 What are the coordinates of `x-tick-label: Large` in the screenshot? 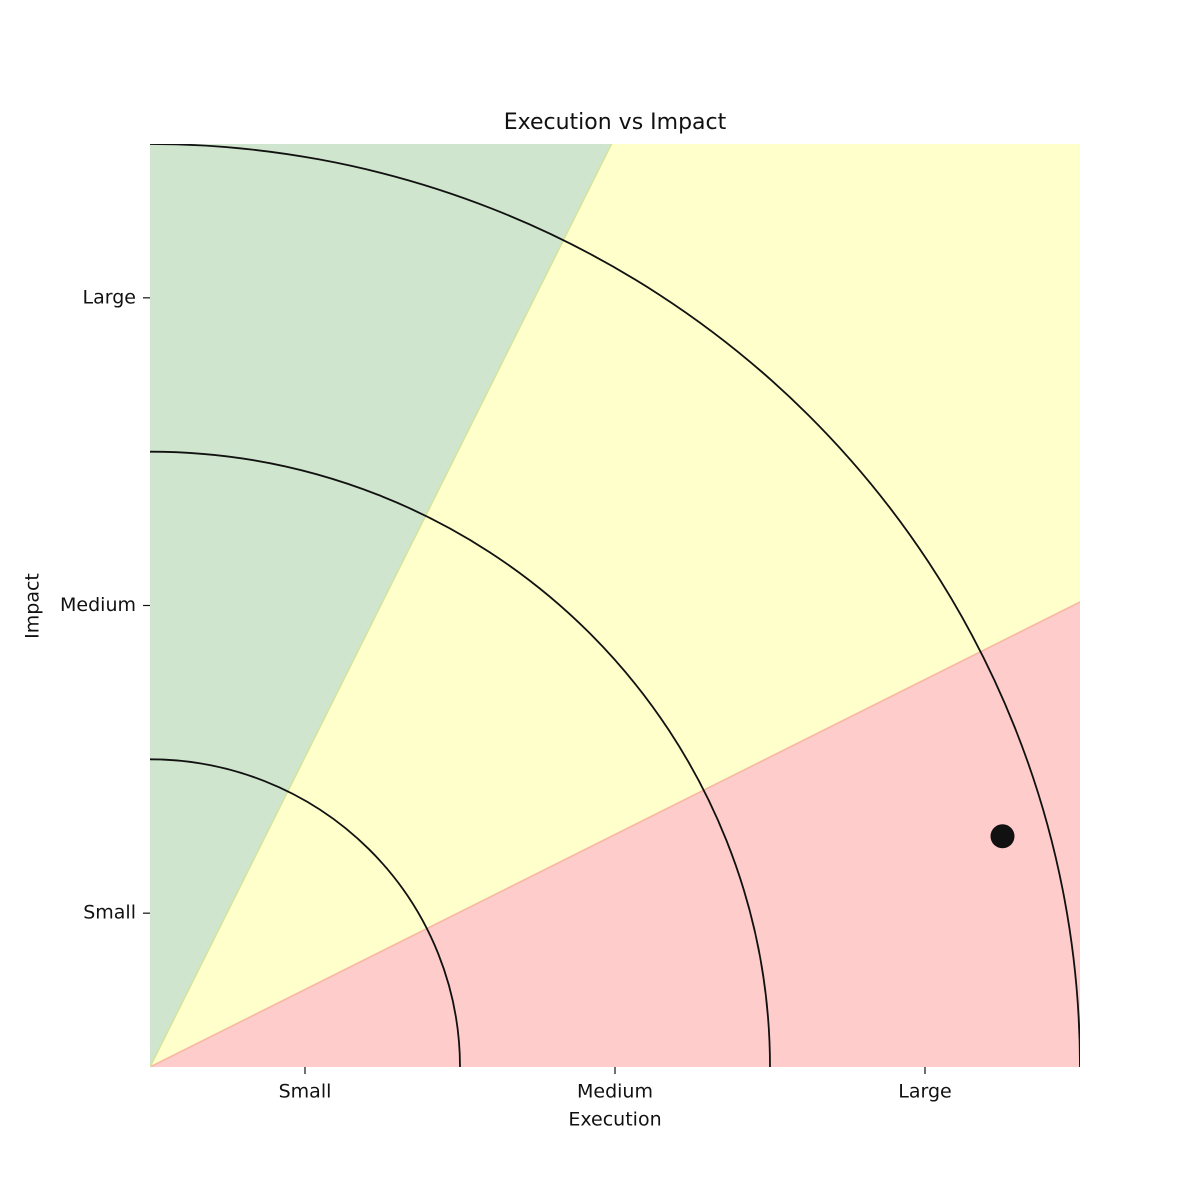 It's located at (924, 1092).